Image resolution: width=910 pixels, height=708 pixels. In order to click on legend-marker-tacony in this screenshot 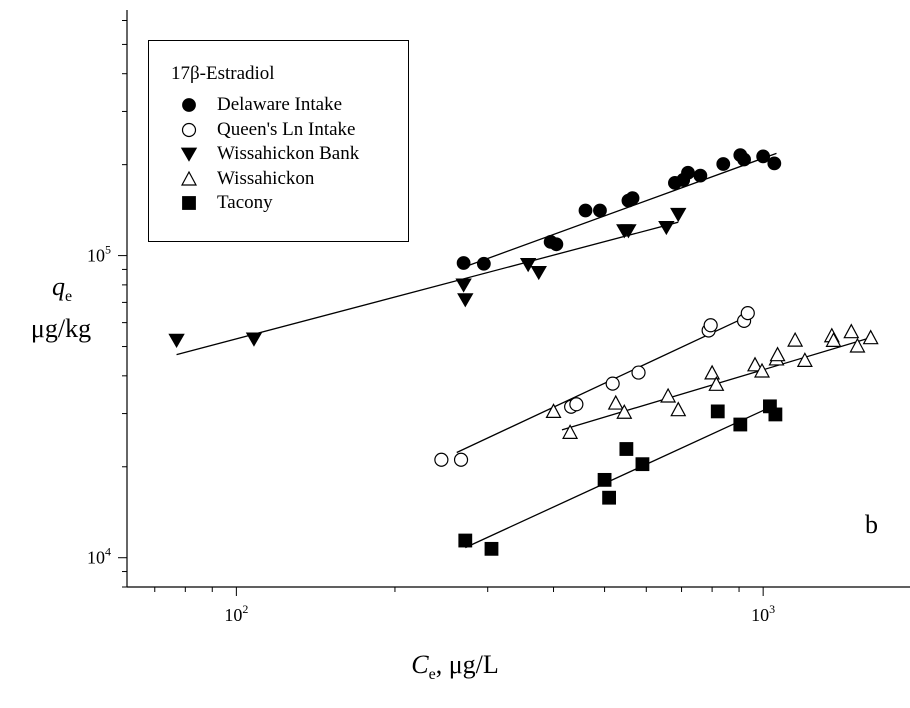, I will do `click(189, 203)`.